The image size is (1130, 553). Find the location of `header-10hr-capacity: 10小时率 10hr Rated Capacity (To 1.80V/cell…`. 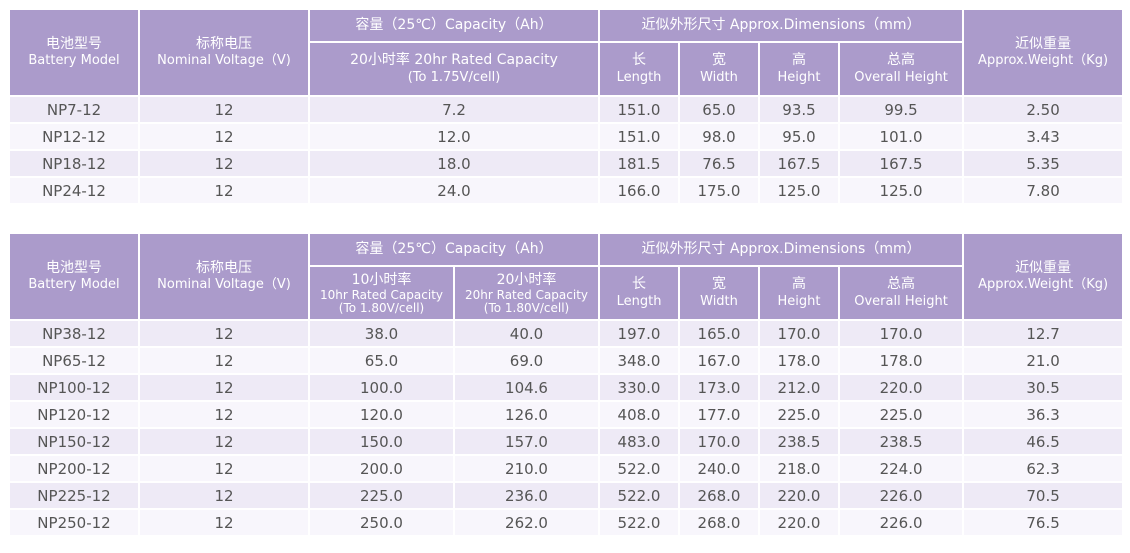

header-10hr-capacity: 10小时率 10hr Rated Capacity (To 1.80V/cell… is located at coordinates (381, 293).